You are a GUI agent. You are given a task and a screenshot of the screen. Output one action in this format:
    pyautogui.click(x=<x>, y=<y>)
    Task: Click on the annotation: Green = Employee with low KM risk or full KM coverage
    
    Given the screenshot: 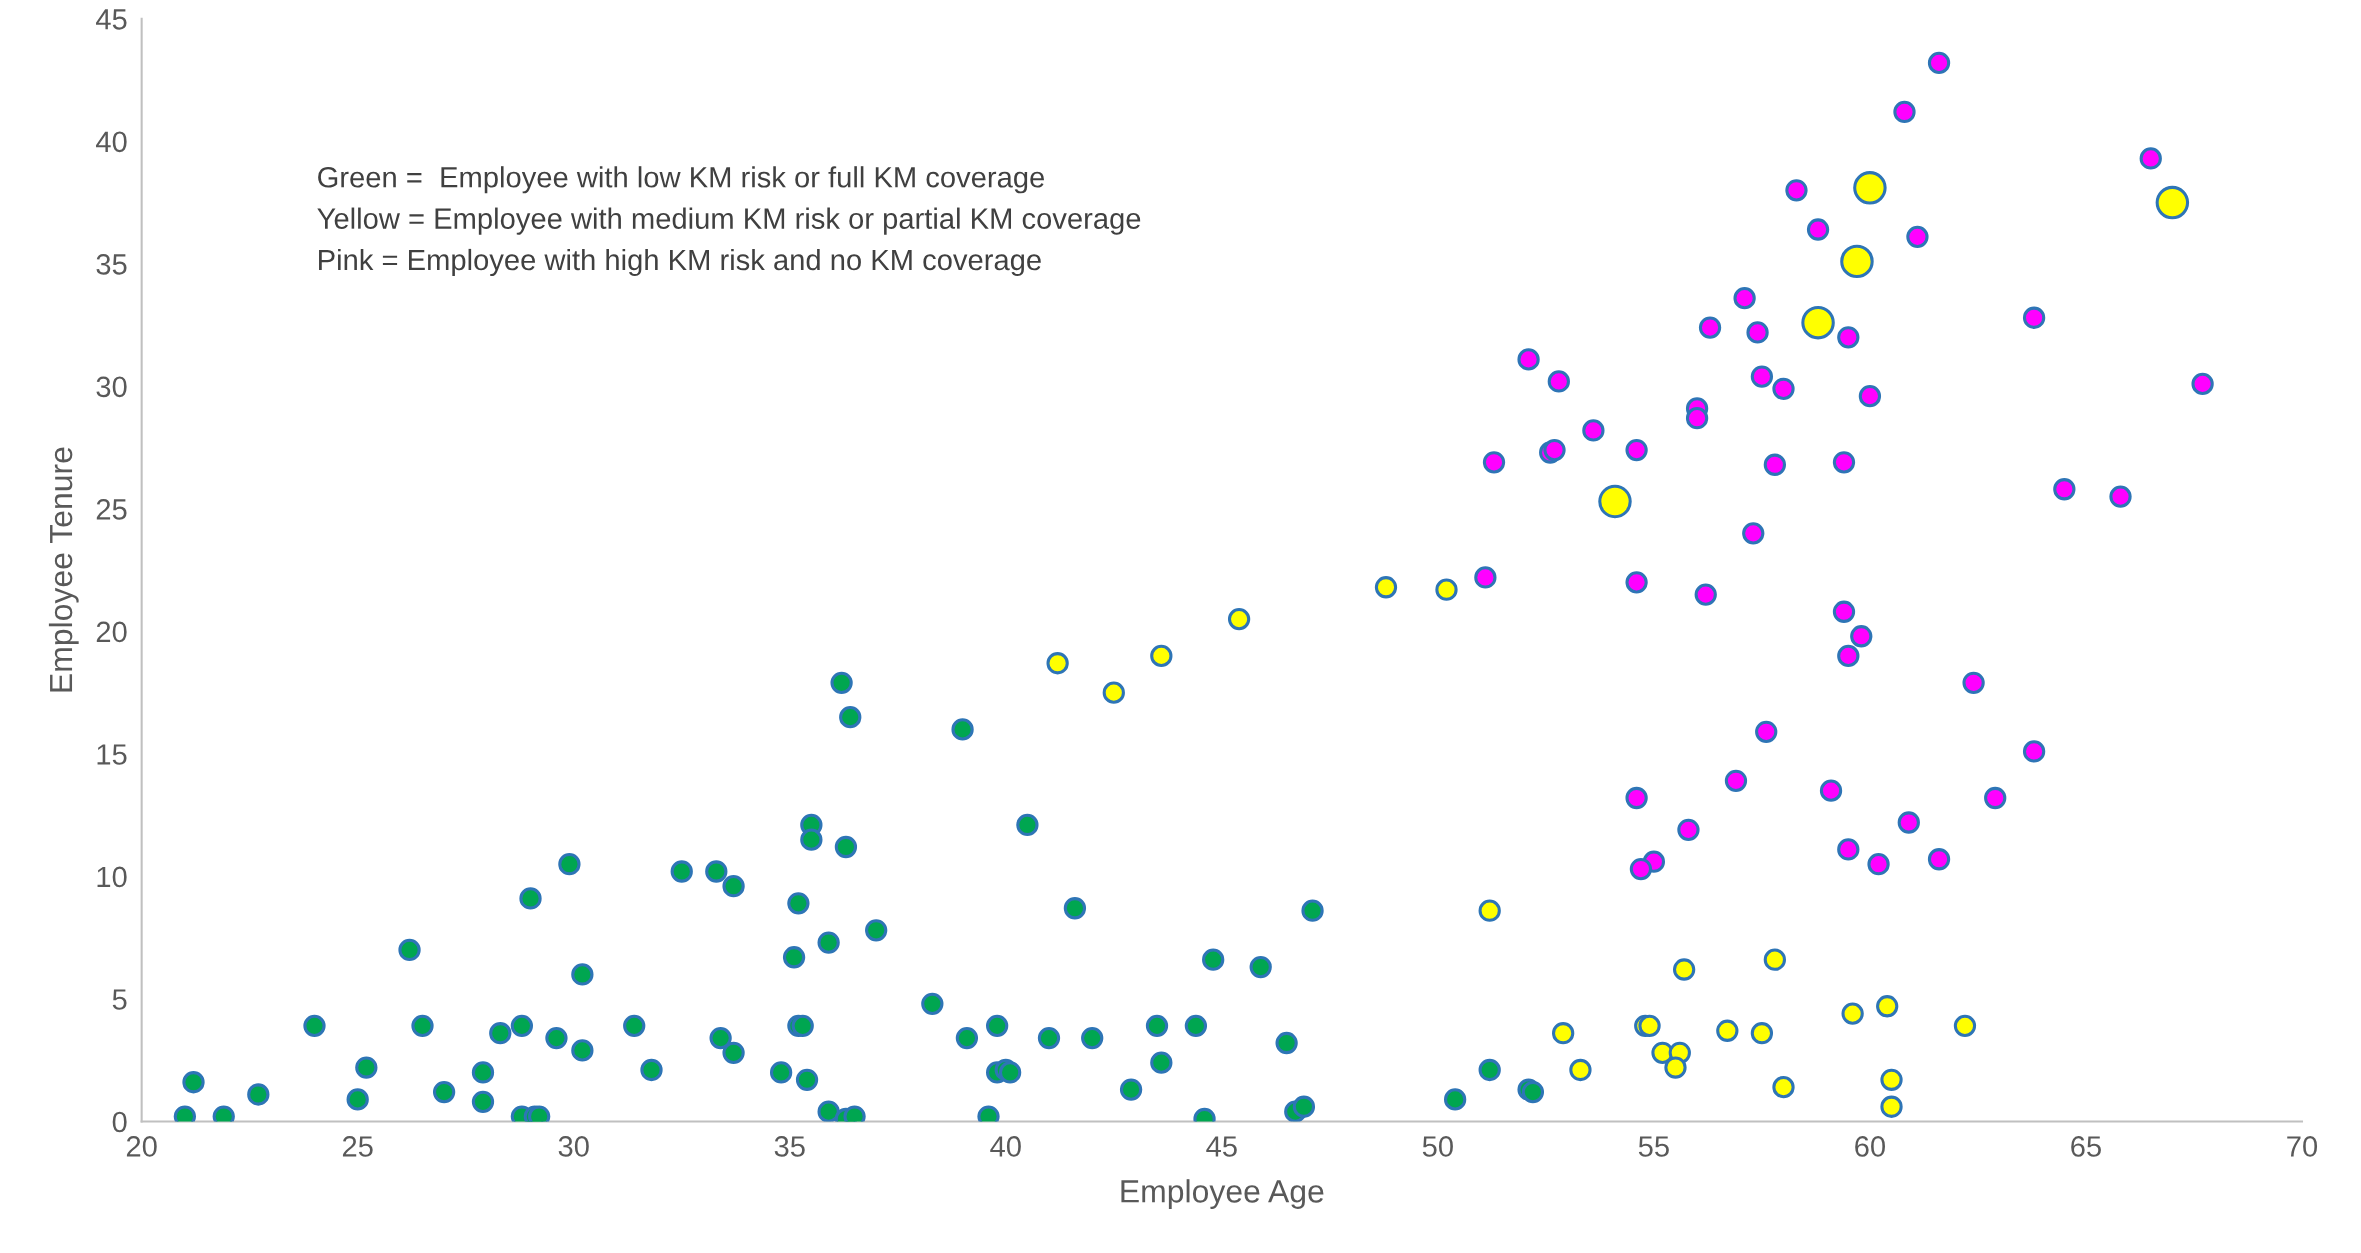 What is the action you would take?
    pyautogui.click(x=681, y=180)
    